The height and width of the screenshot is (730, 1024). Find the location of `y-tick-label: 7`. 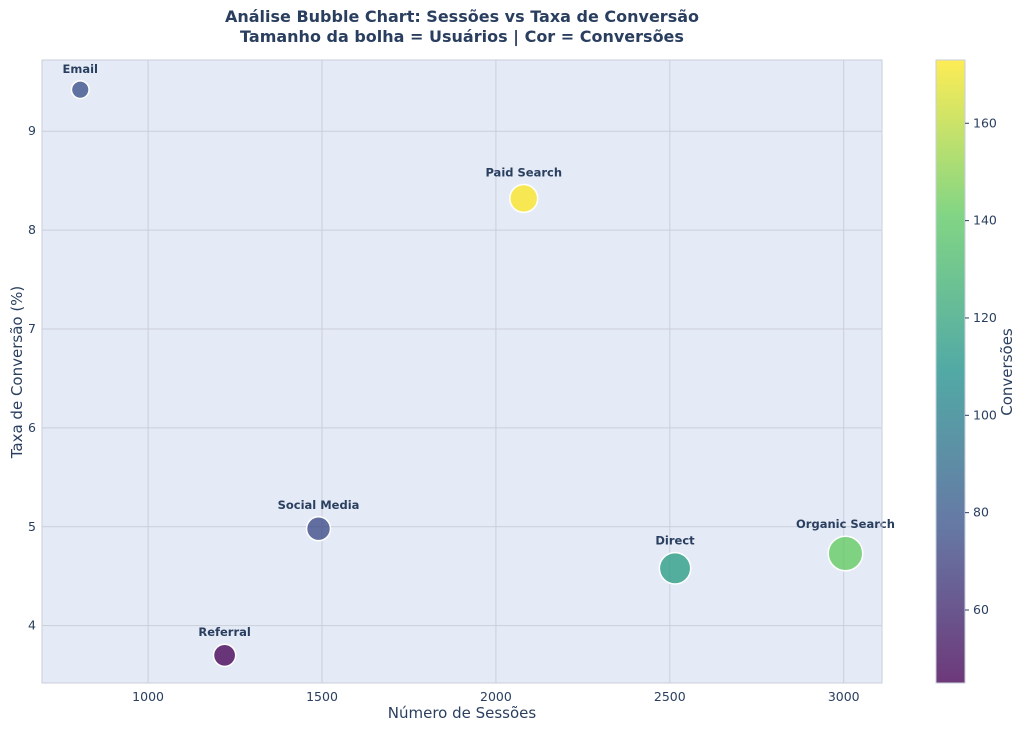

y-tick-label: 7 is located at coordinates (32, 328).